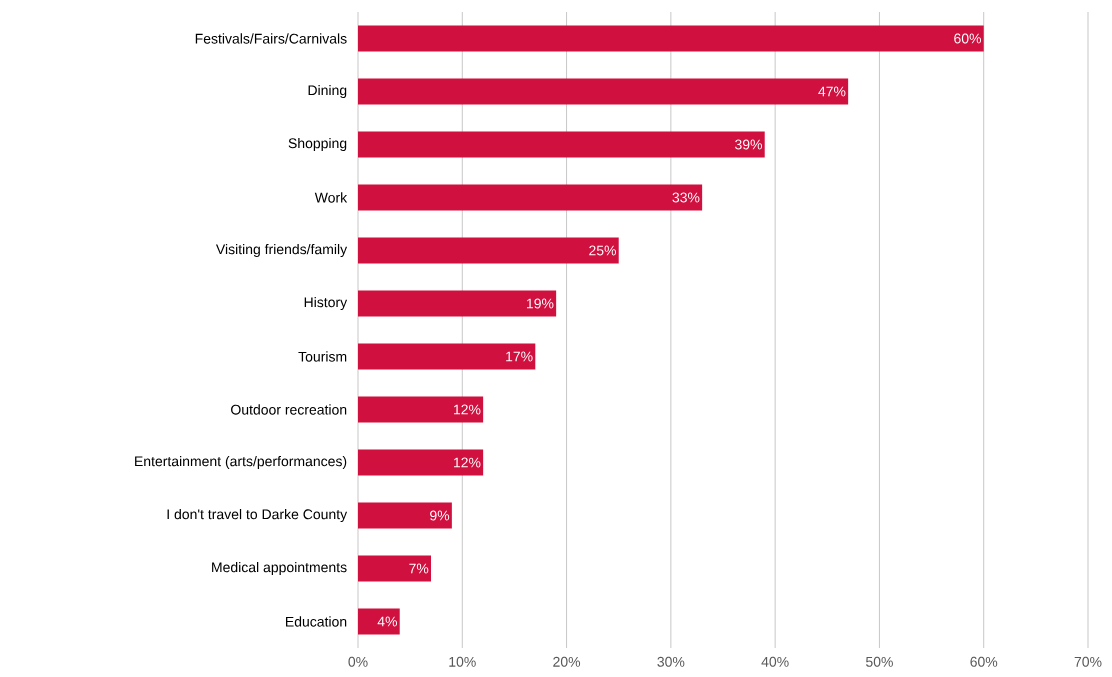 This screenshot has height=677, width=1112. What do you see at coordinates (281, 250) in the screenshot?
I see `y-tick-label: Visiting friends/family` at bounding box center [281, 250].